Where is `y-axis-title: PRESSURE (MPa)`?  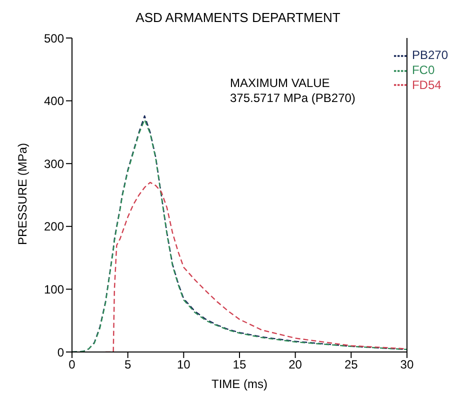
y-axis-title: PRESSURE (MPa) is located at coordinates (22, 193).